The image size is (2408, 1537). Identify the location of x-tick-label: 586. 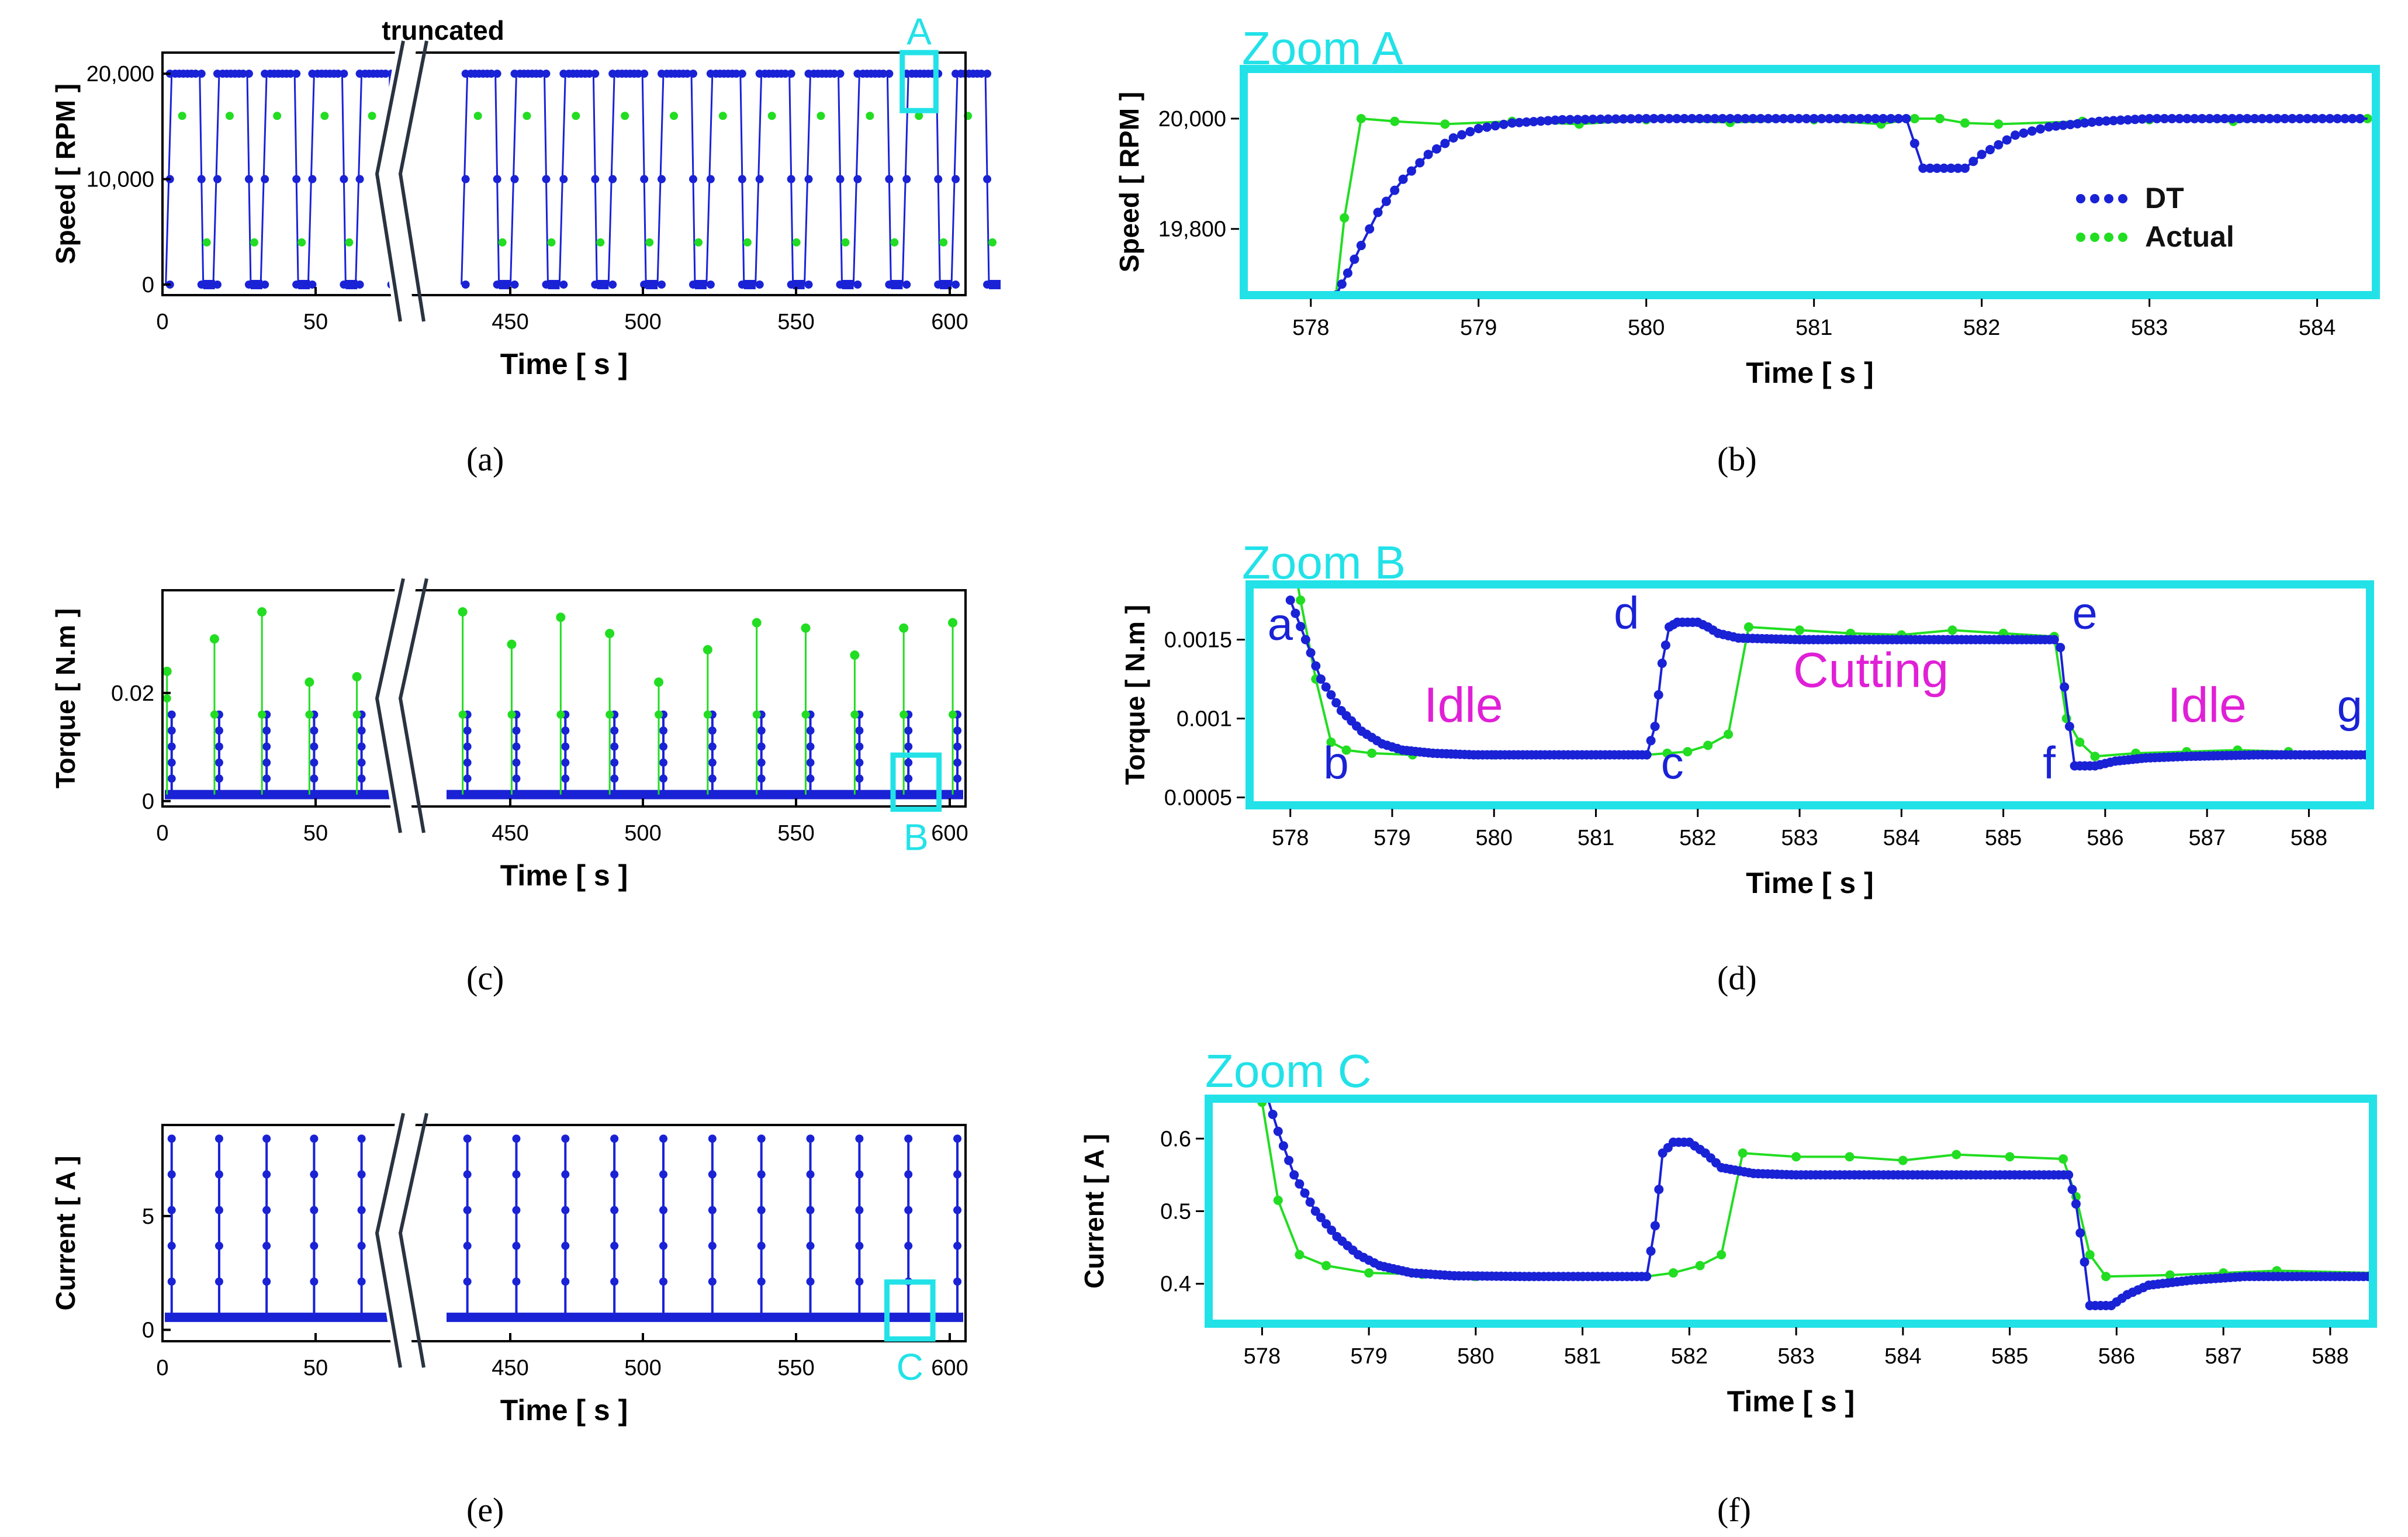
(2116, 1356).